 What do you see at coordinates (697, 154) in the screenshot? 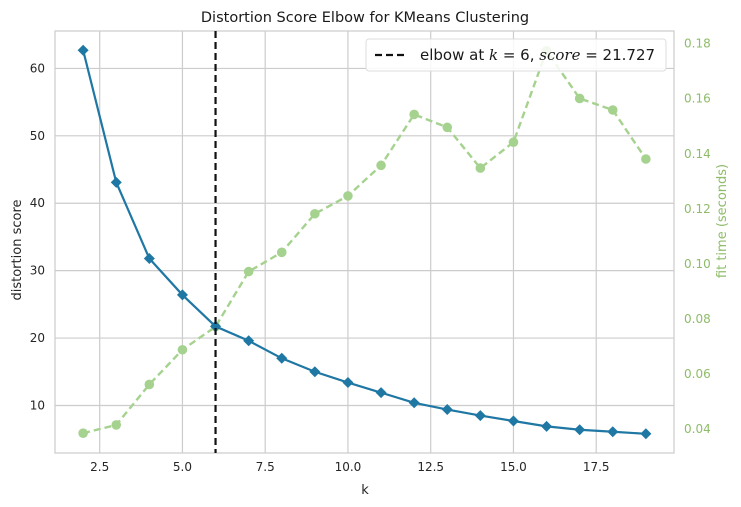
I see `y2-tick-label: 0.14` at bounding box center [697, 154].